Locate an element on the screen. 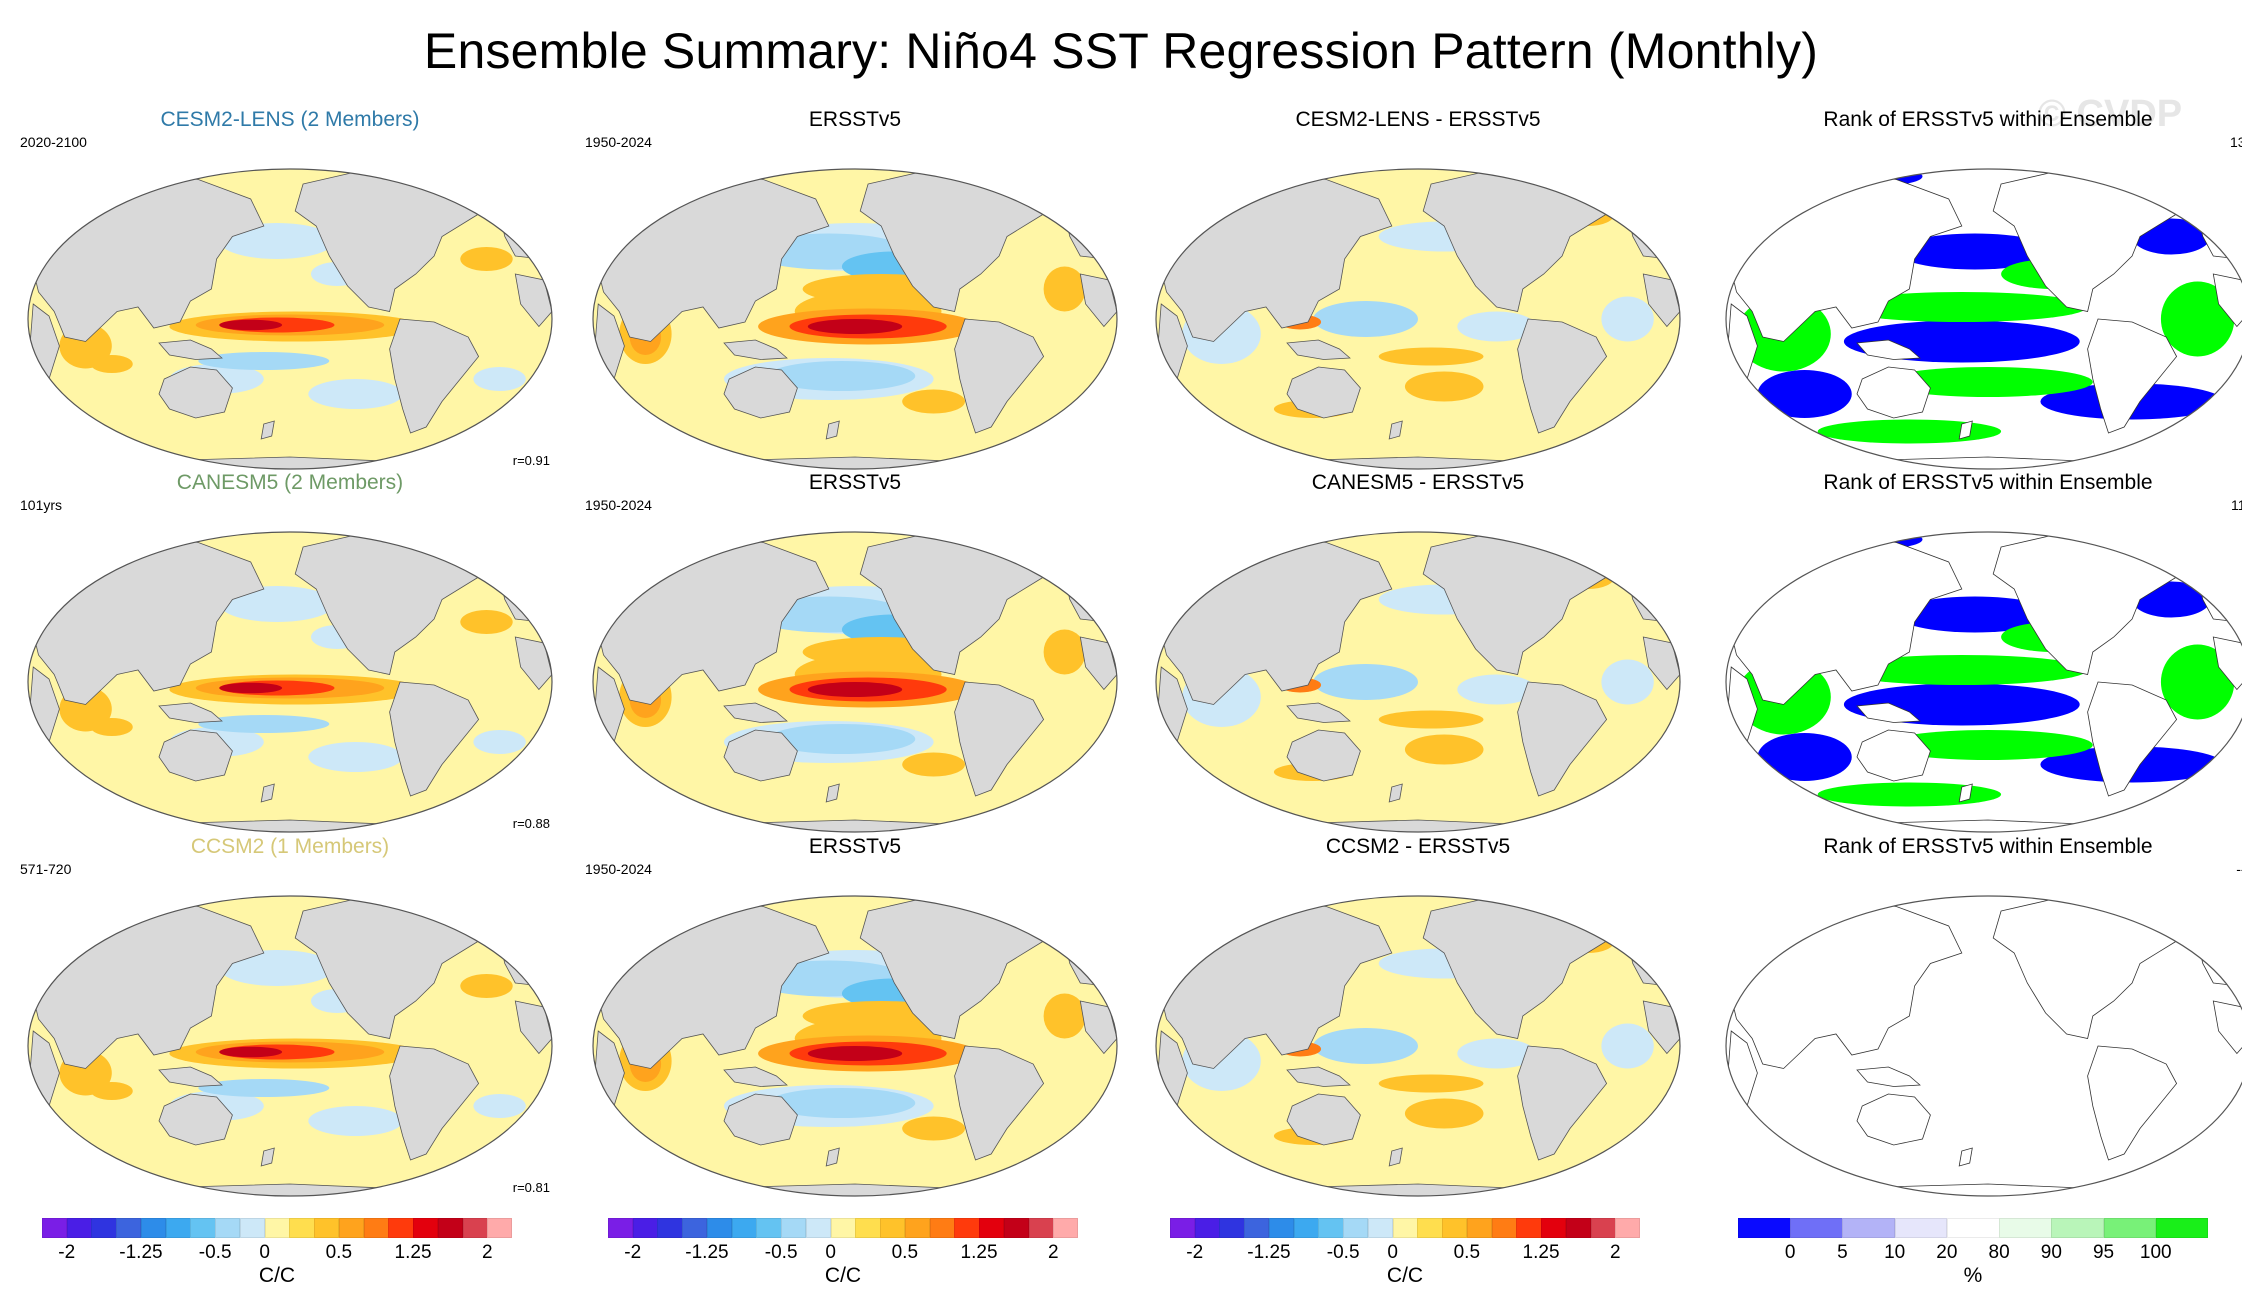 The image size is (2242, 1313). regression-colorbar-1: -2 -1.25 -0.5 0 0.5 1.25 2 C/C is located at coordinates (277, 1252).